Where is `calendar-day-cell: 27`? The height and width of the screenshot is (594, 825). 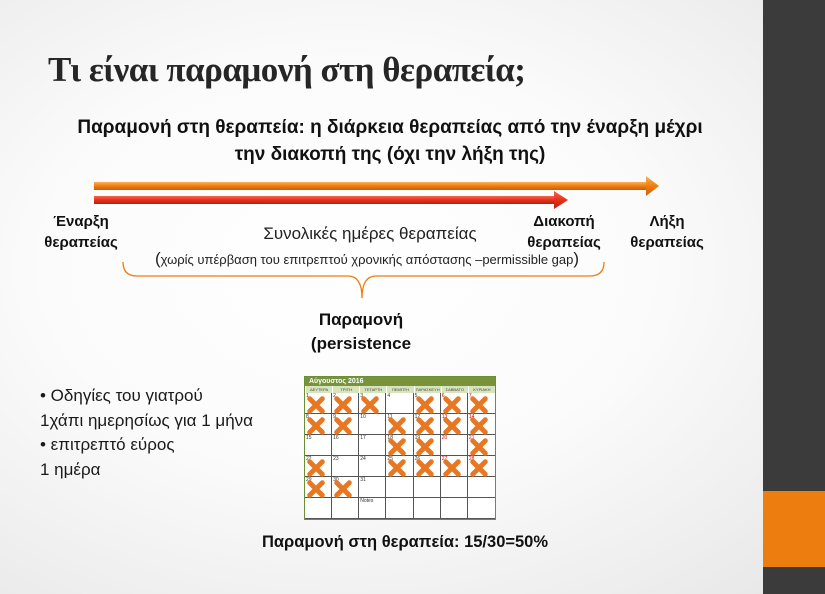
calendar-day-cell: 27 is located at coordinates (454, 466).